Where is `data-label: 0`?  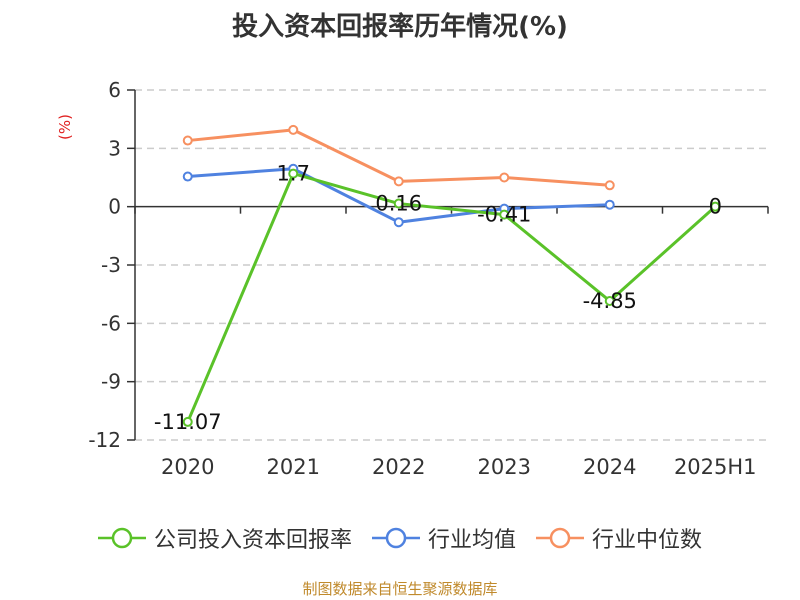
data-label: 0 is located at coordinates (715, 207).